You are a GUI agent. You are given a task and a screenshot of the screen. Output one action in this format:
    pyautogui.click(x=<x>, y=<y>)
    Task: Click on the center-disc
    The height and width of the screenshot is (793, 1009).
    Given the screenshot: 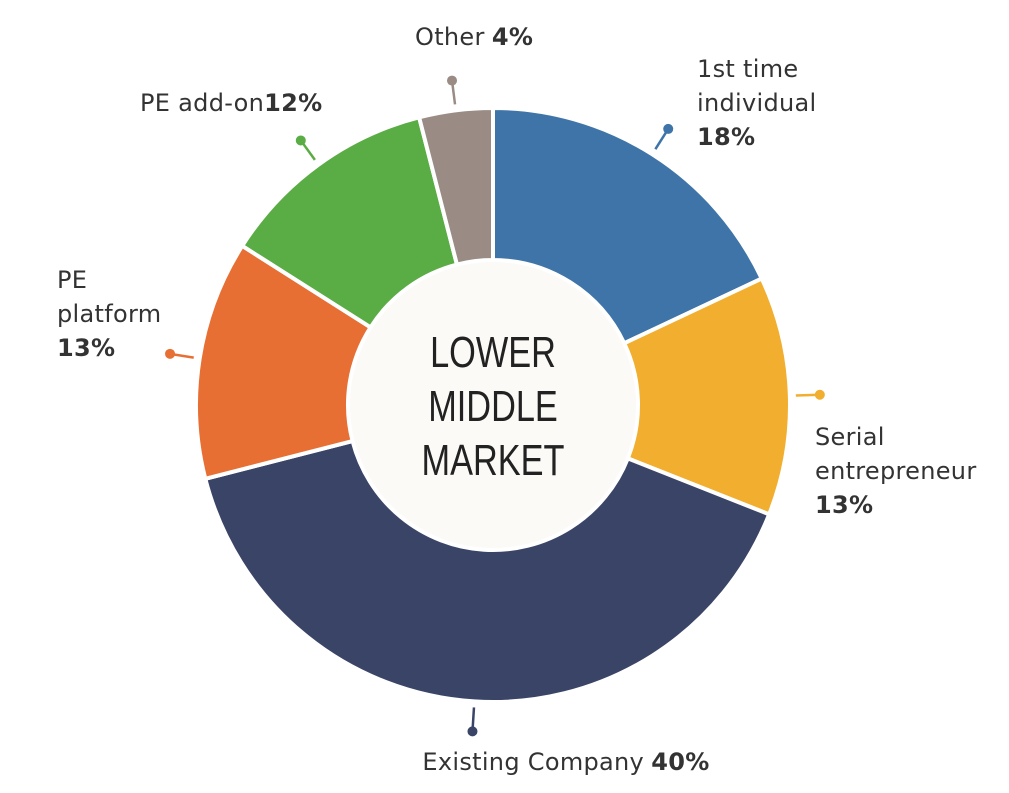 What is the action you would take?
    pyautogui.click(x=493, y=405)
    